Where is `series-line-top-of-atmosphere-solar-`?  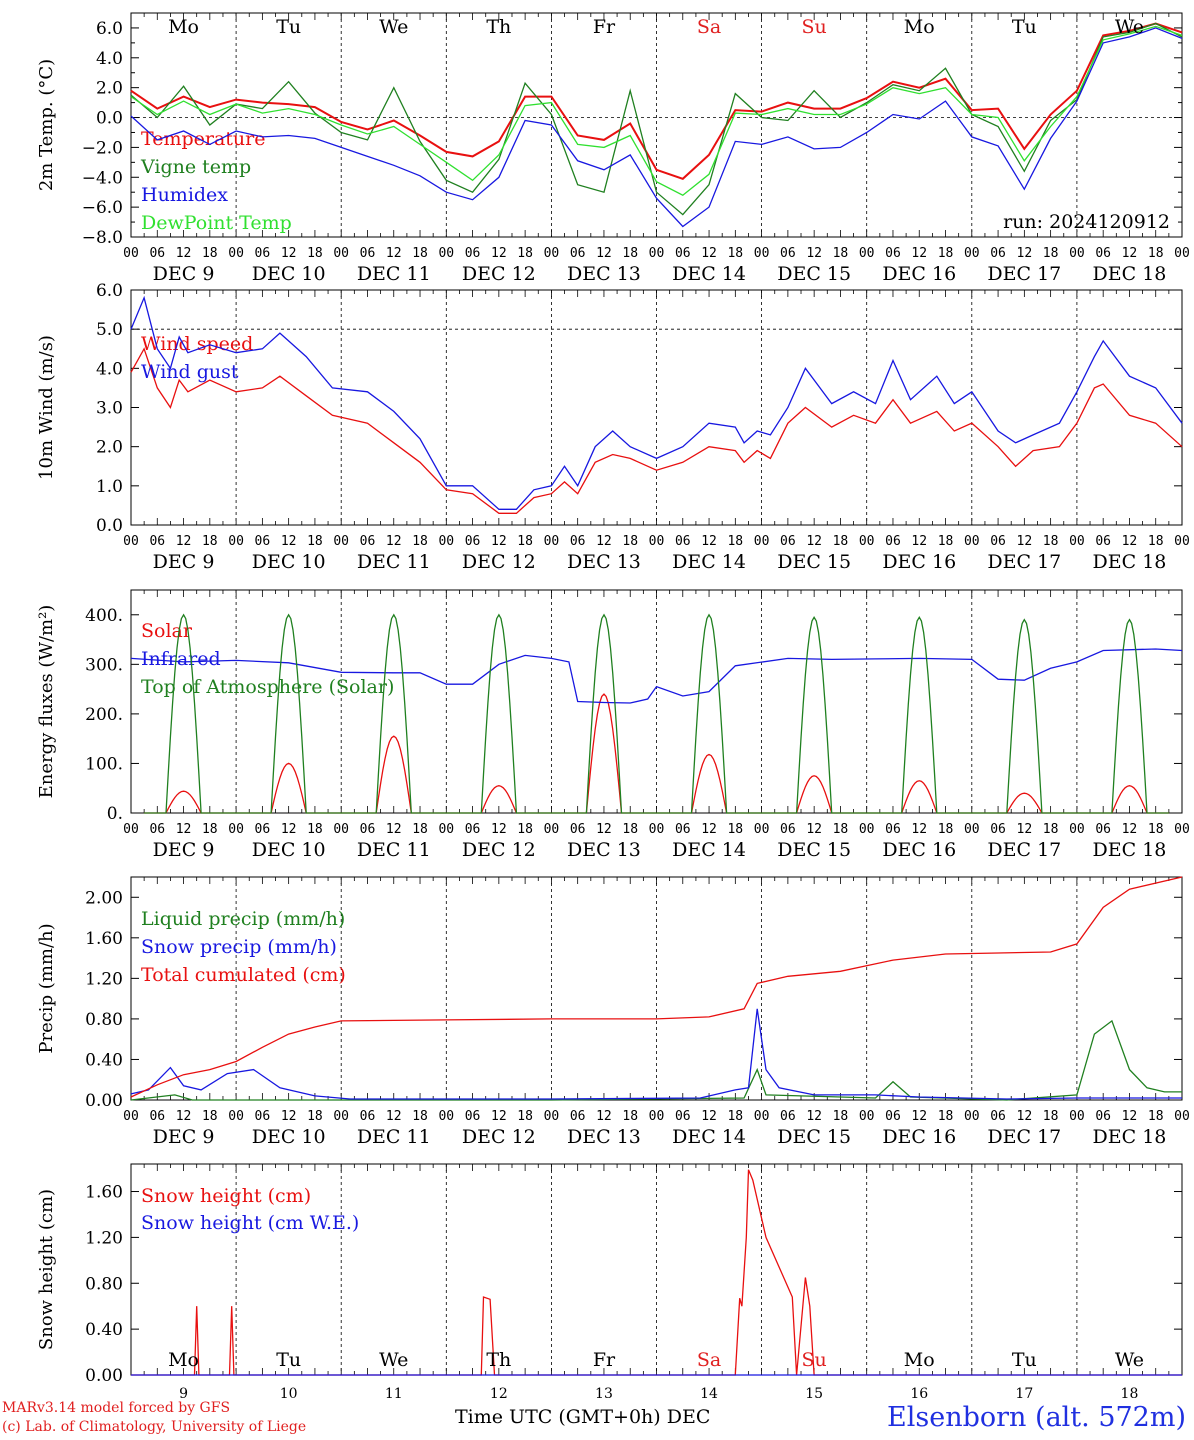
series-line-top-of-atmosphere-solar- is located at coordinates (656, 713).